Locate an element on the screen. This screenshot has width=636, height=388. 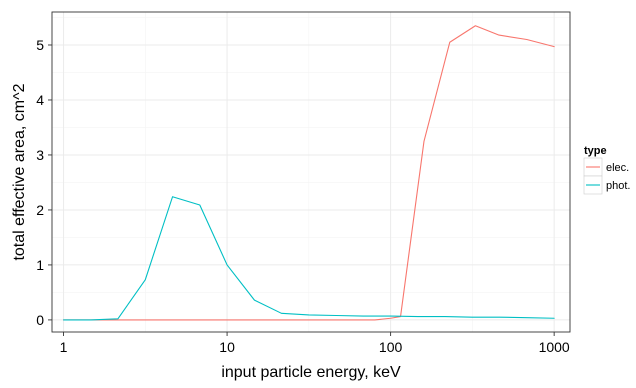
legend-label: phot. is located at coordinates (618, 186).